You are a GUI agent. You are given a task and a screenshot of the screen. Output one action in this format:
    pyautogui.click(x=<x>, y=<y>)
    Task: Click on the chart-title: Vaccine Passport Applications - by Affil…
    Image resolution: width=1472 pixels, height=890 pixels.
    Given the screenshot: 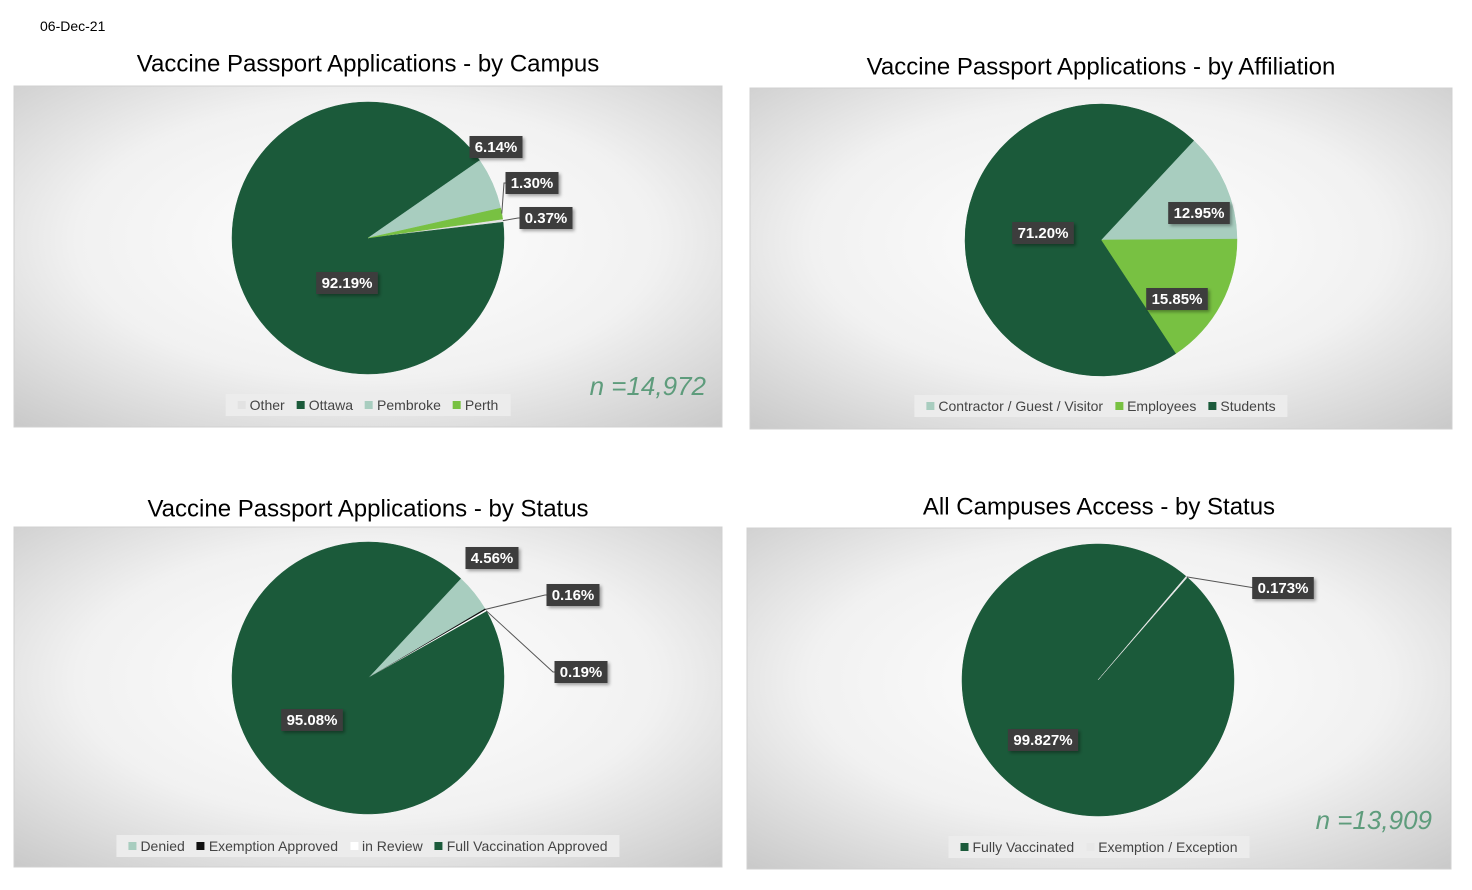 What is the action you would take?
    pyautogui.click(x=1101, y=66)
    